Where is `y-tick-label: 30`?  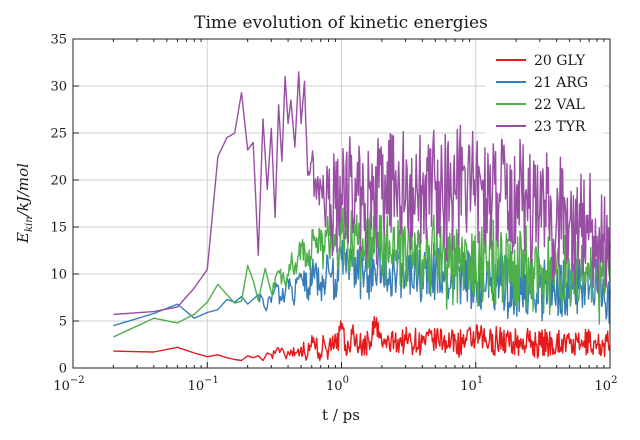
y-tick-label: 30 is located at coordinates (58, 87).